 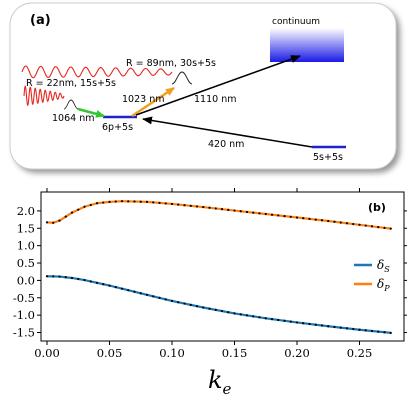 What do you see at coordinates (153, 102) in the screenshot?
I see `arrow-1023-orange` at bounding box center [153, 102].